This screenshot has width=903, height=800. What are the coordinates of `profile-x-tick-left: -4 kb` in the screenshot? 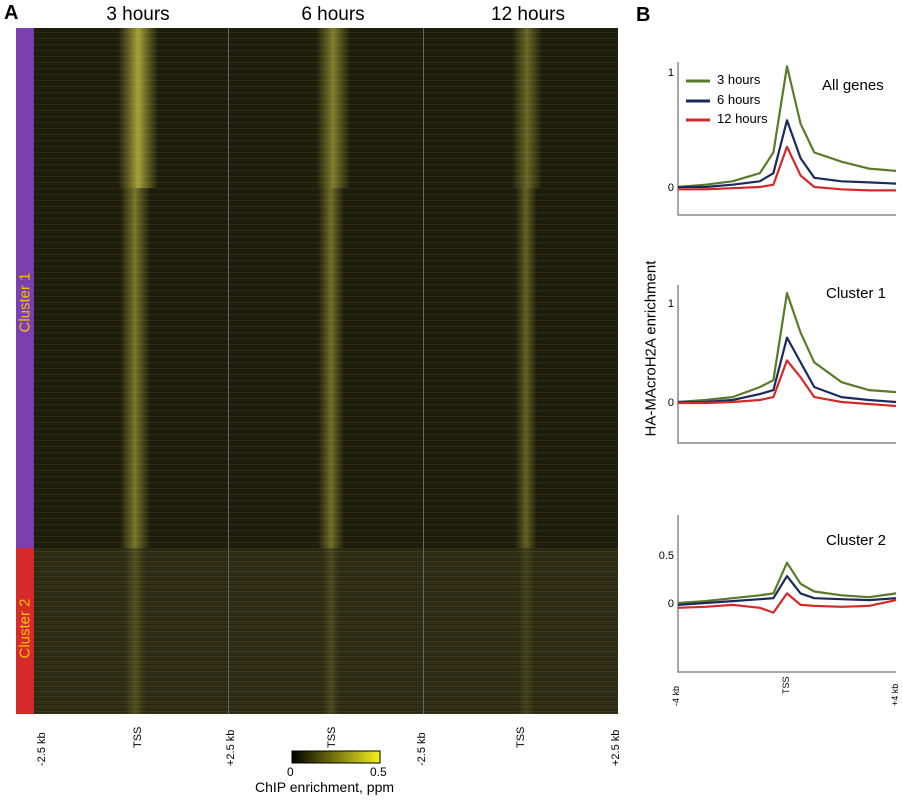 It's located at (676, 695).